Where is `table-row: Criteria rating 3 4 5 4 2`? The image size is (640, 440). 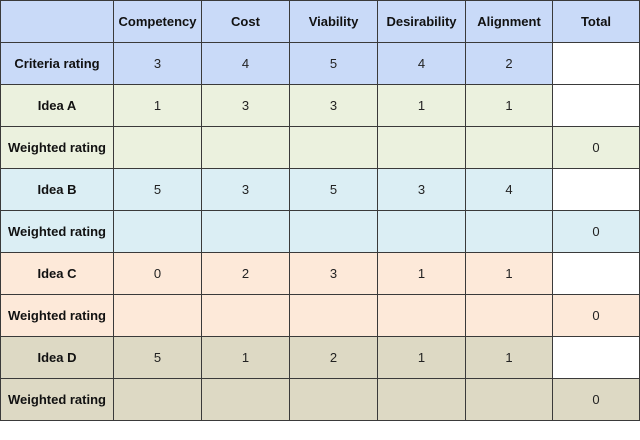 table-row: Criteria rating 3 4 5 4 2 is located at coordinates (320, 63).